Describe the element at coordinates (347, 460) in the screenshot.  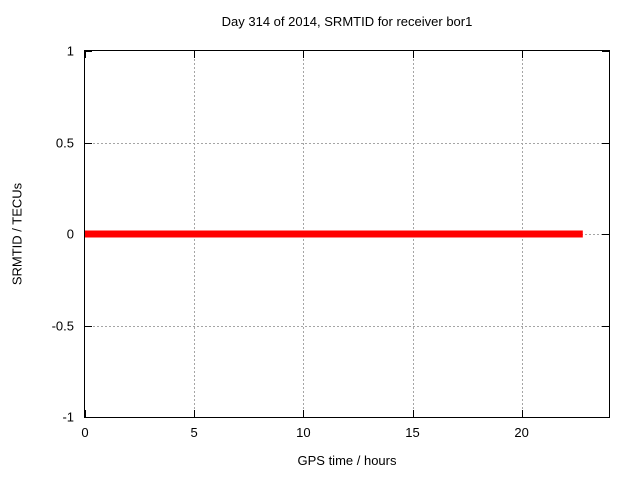
I see `x-axis-label: GPS time / hours` at that location.